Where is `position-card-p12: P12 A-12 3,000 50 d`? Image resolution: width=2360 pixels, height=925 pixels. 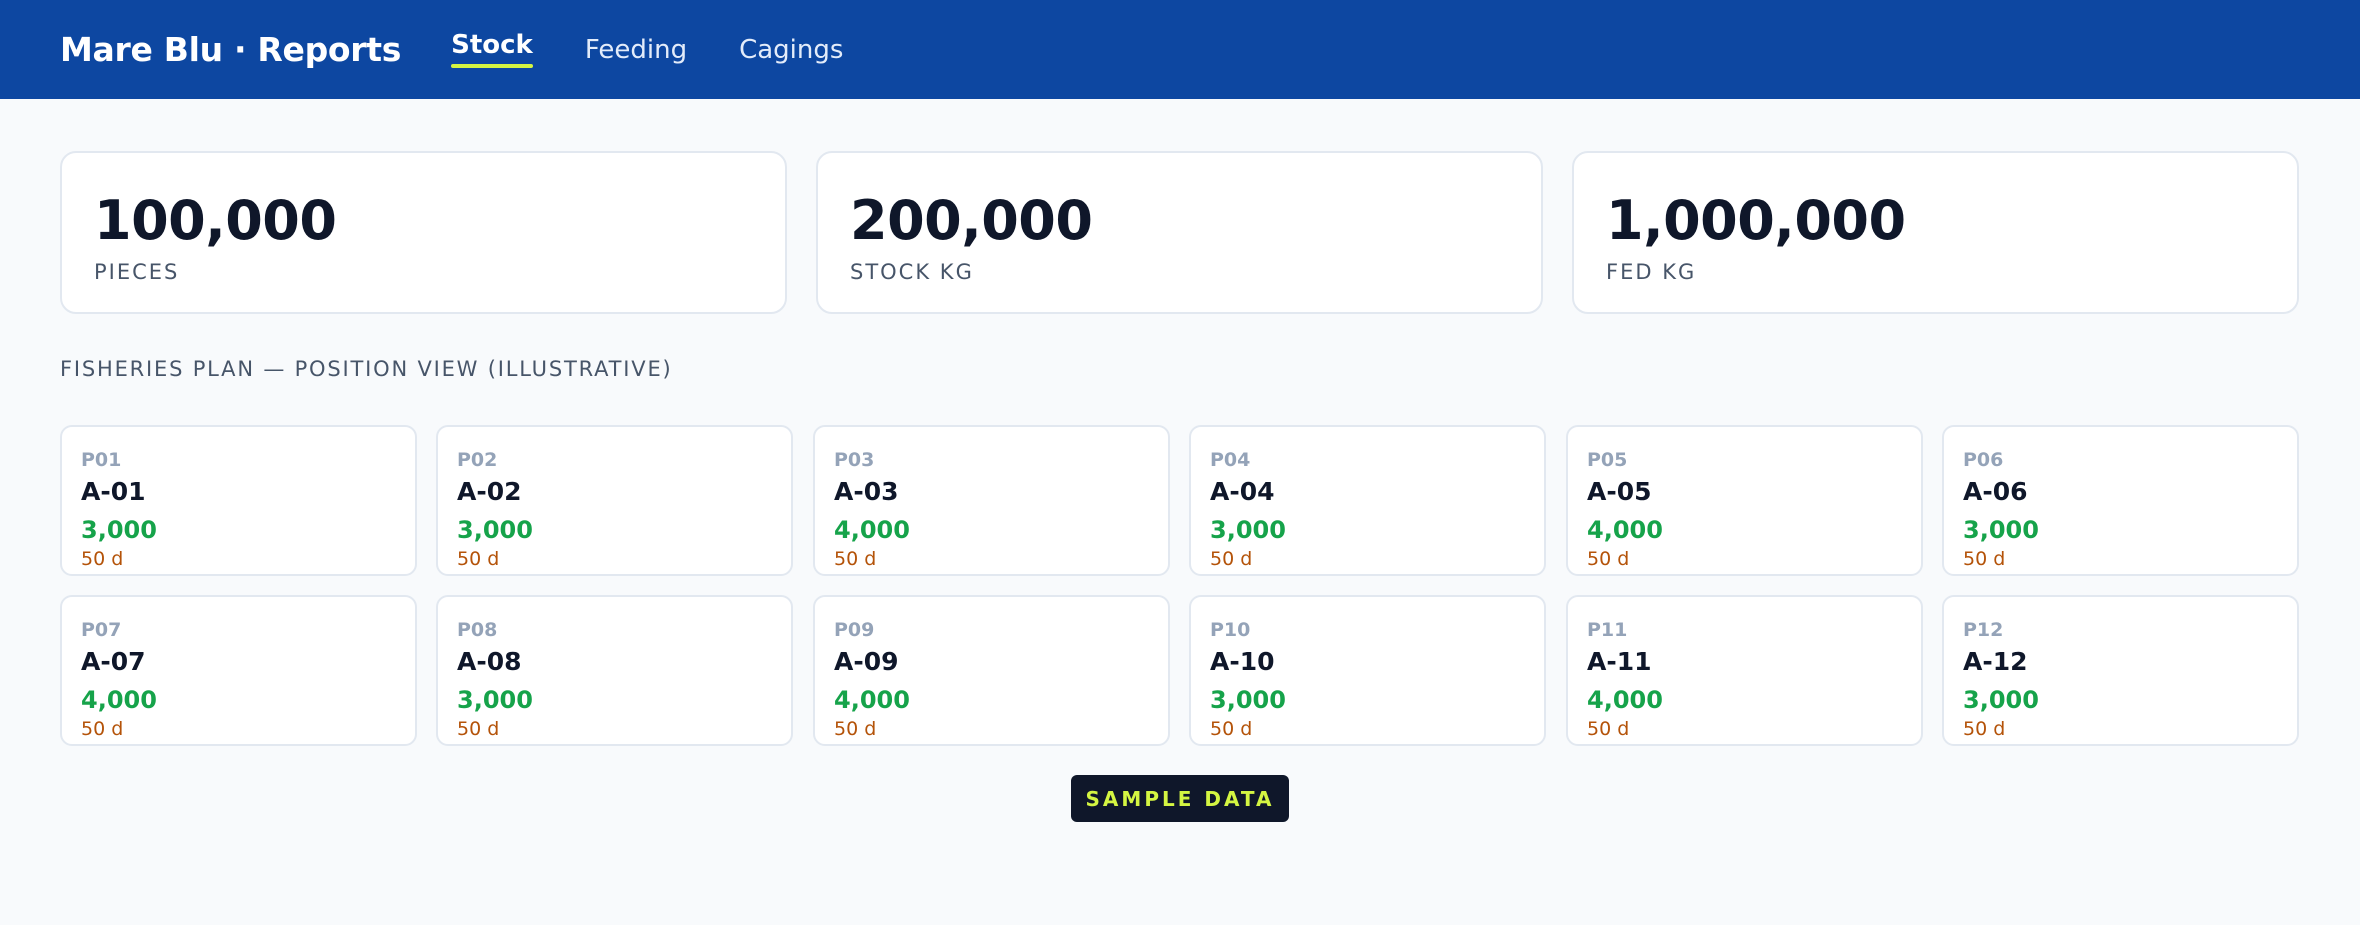 position-card-p12: P12 A-12 3,000 50 d is located at coordinates (2120, 670).